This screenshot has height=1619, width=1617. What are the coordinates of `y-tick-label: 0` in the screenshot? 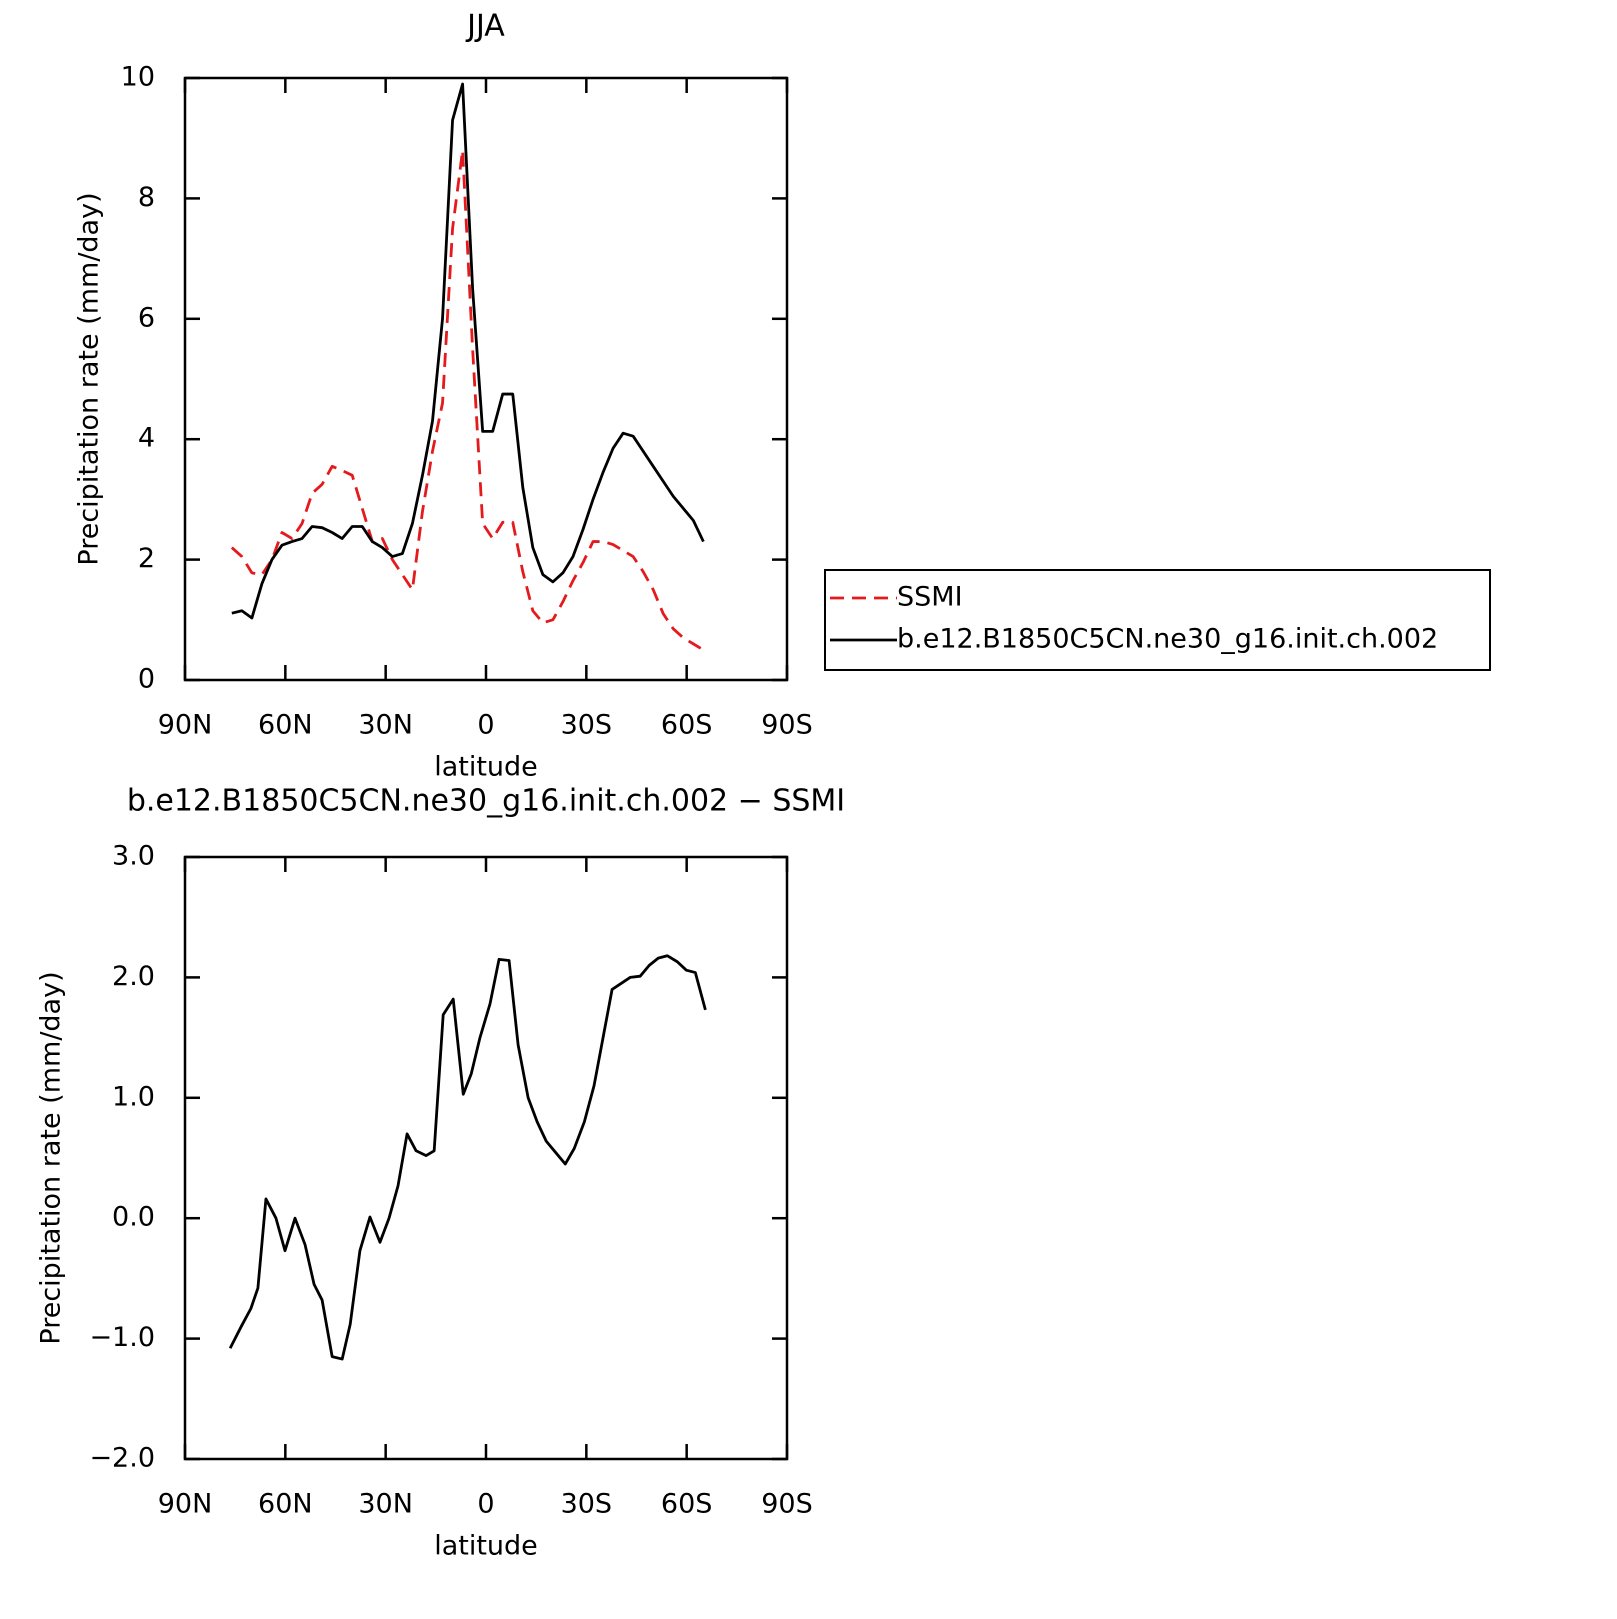 It's located at (146, 679).